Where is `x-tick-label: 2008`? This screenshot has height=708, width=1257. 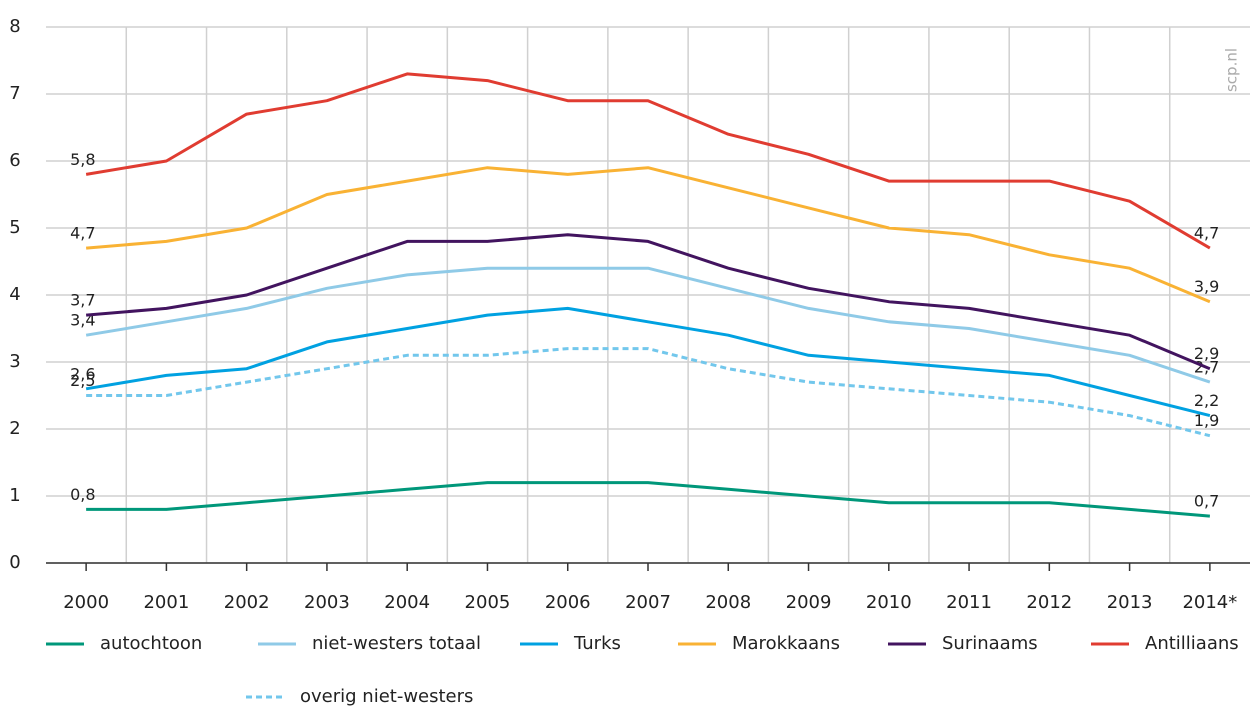
x-tick-label: 2008 is located at coordinates (728, 602).